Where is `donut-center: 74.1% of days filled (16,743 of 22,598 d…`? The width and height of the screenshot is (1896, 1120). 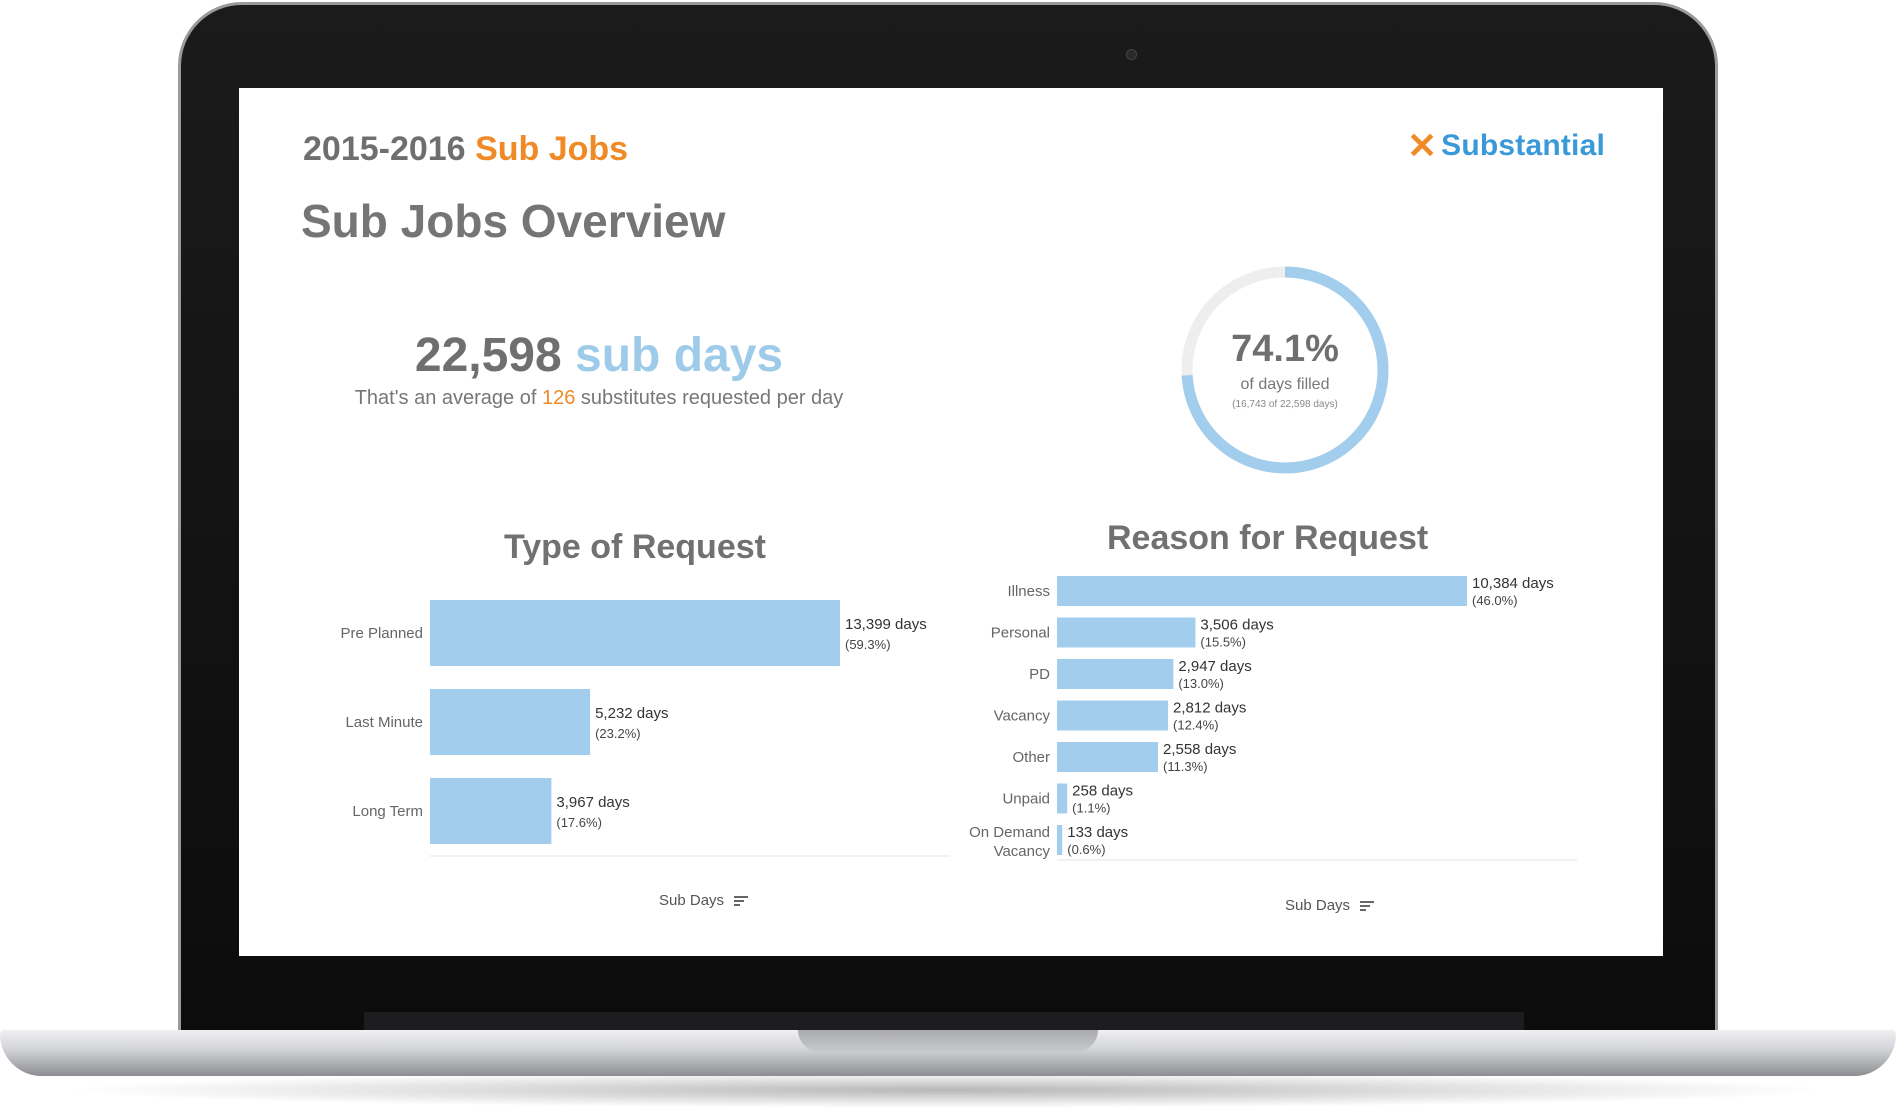 donut-center: 74.1% of days filled (16,743 of 22,598 d… is located at coordinates (1285, 370).